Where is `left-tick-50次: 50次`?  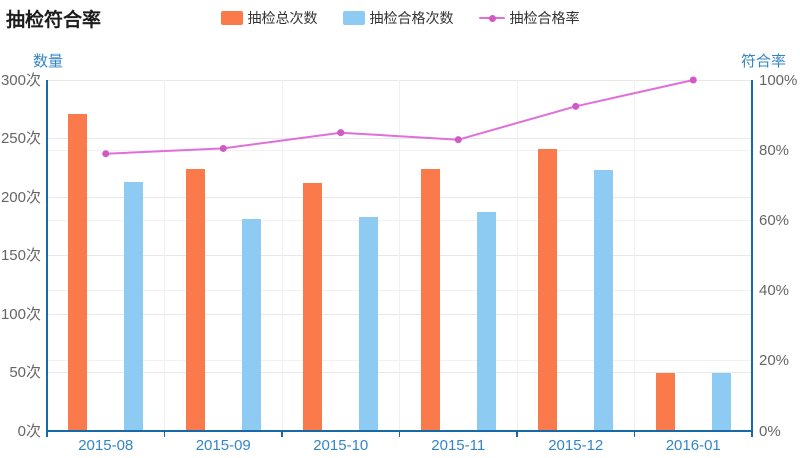 left-tick-50次: 50次 is located at coordinates (25, 372).